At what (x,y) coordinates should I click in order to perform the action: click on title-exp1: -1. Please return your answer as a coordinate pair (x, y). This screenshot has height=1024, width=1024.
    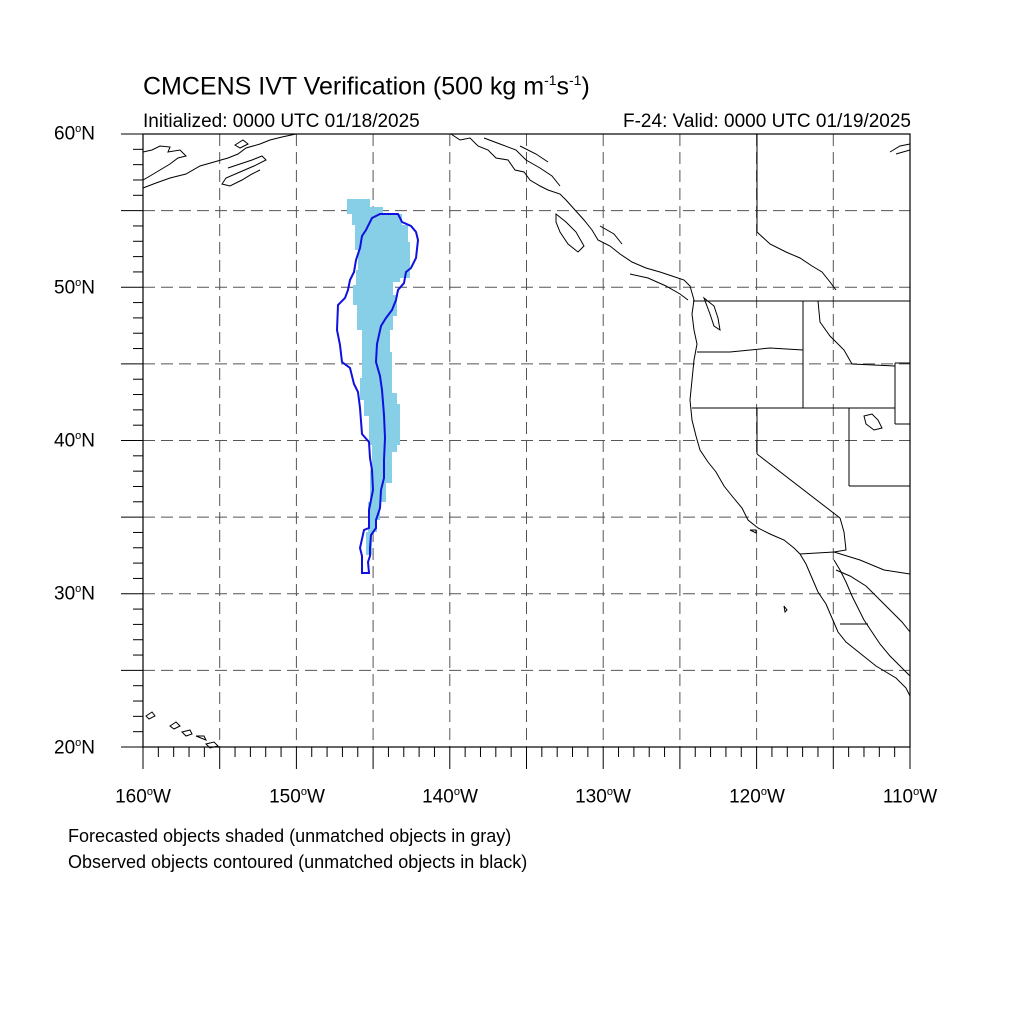
    Looking at the image, I should click on (550, 80).